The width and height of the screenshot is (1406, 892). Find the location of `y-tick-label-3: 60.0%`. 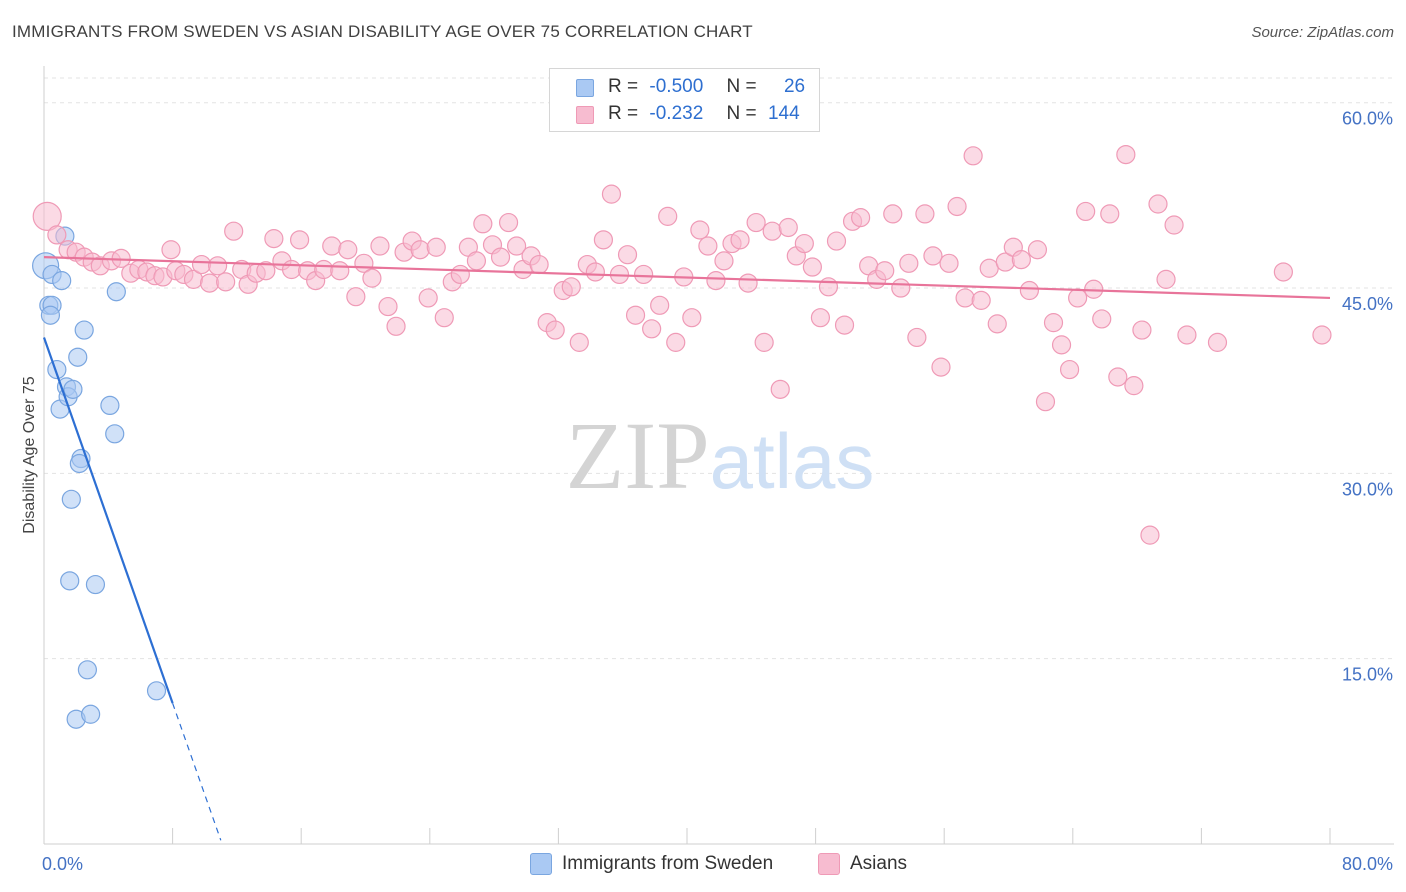

y-tick-label-3: 60.0% is located at coordinates (1367, 119).